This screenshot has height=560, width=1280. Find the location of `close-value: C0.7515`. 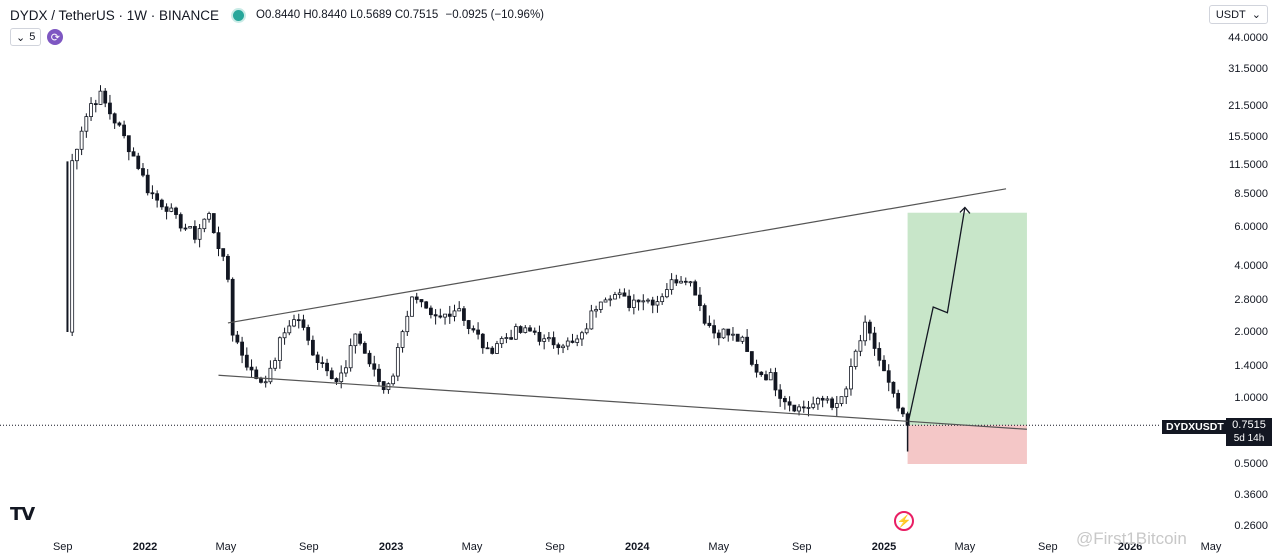

close-value: C0.7515 is located at coordinates (416, 15).